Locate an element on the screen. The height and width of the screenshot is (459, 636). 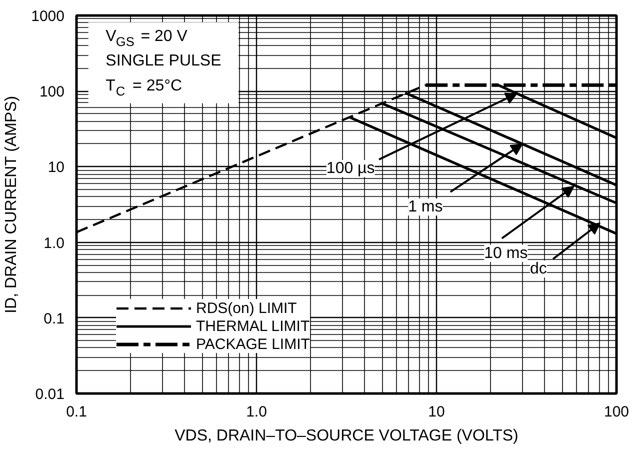
y-axis-title: ID, DRAIN CURRENT (AMPS) is located at coordinates (11, 205).